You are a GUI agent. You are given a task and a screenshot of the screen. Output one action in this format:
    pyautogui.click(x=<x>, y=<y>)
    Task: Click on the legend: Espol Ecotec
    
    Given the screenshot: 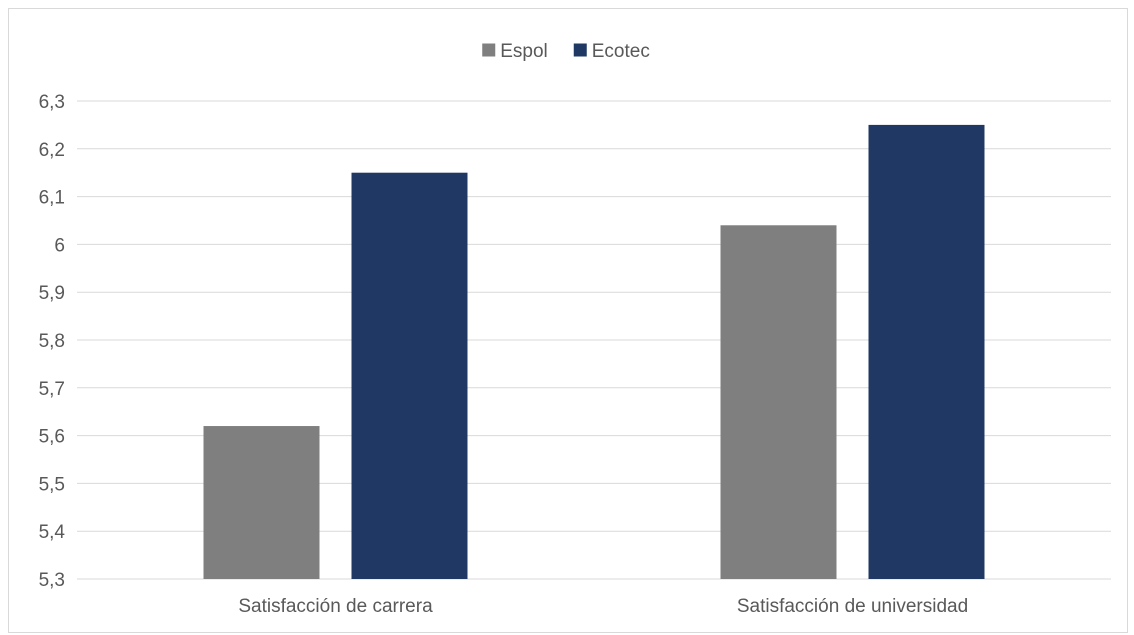 What is the action you would take?
    pyautogui.click(x=566, y=51)
    